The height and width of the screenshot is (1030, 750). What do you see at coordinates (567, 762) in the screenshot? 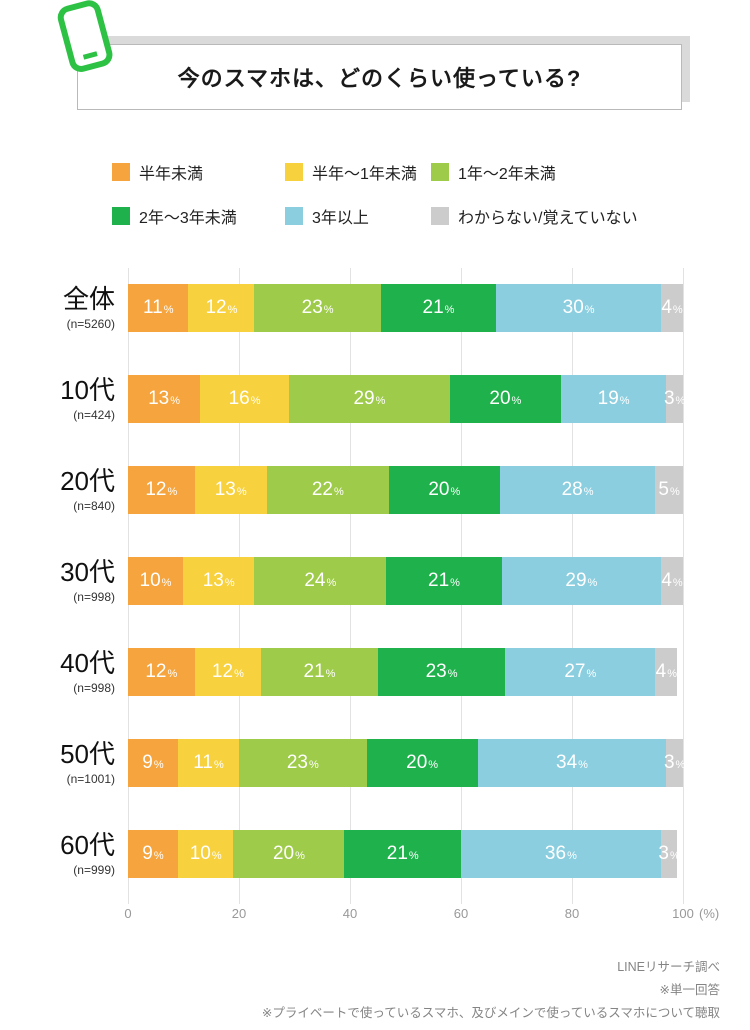
I see `segment-number: 34` at bounding box center [567, 762].